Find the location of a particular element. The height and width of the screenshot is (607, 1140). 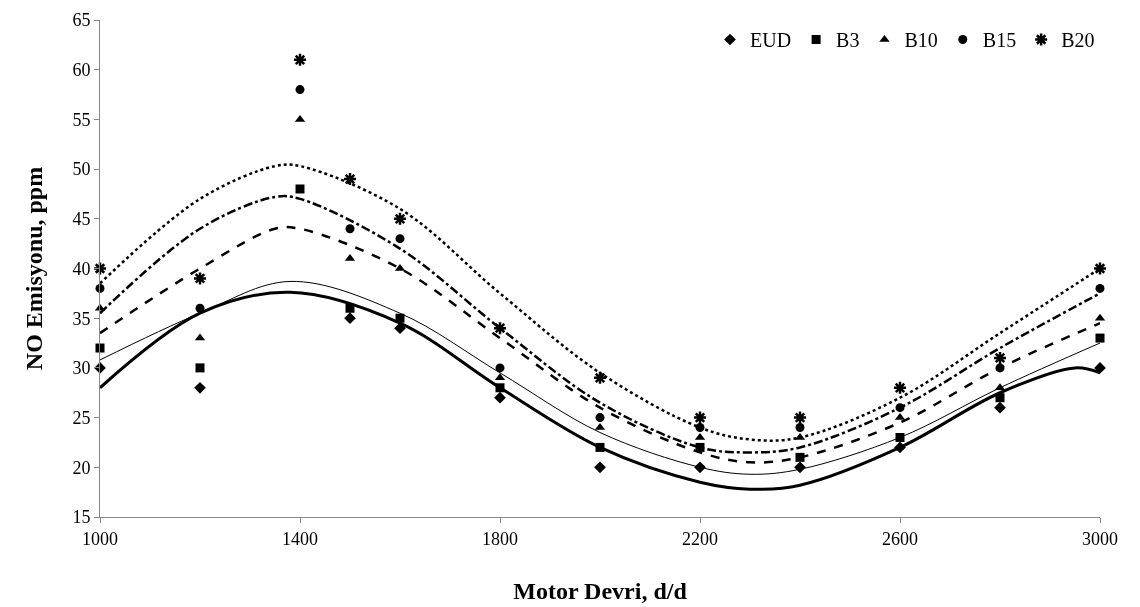

y-tick-label: 20 is located at coordinates (81, 467).